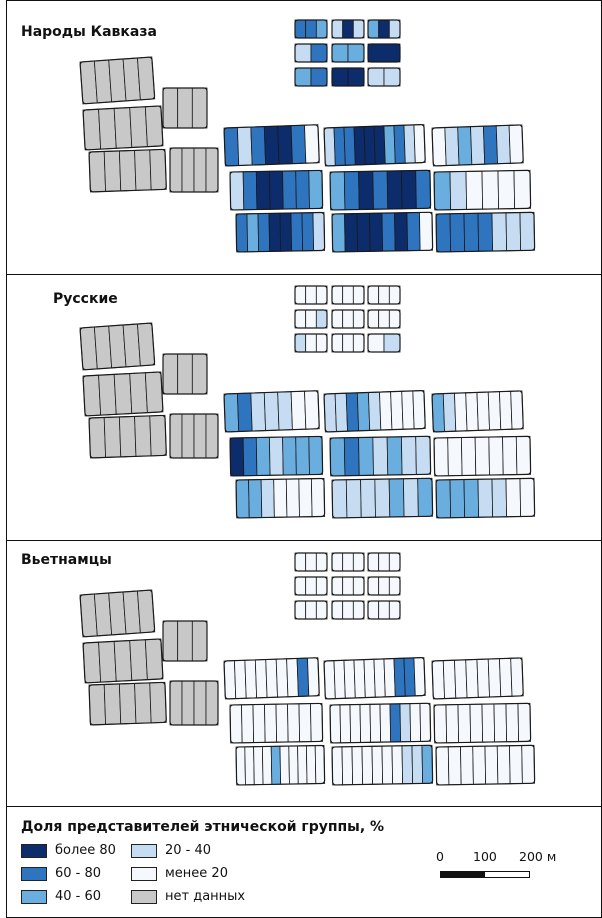 This screenshot has height=918, width=602. Describe the element at coordinates (304, 0) in the screenshot. I see `frame-top-line` at that location.